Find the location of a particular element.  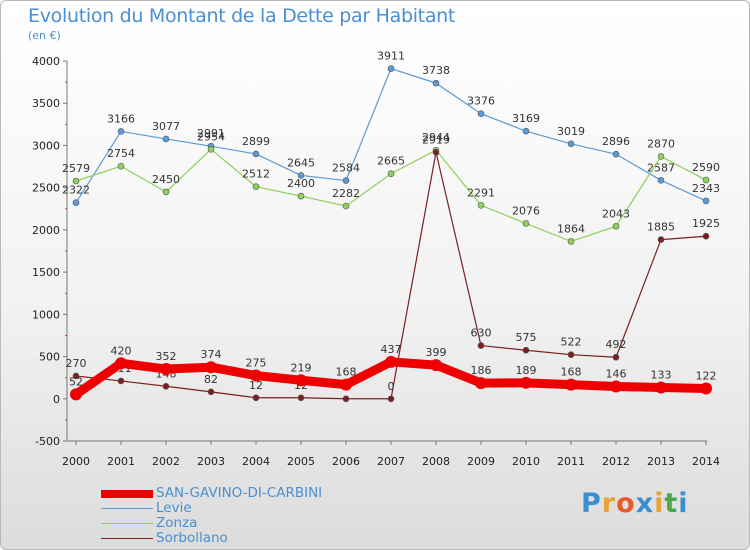

legend-label: Sorbollano is located at coordinates (192, 538).